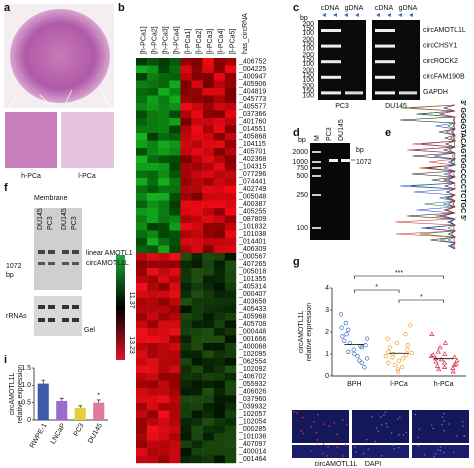 This screenshot has height=468, width=474. What do you see at coordinates (252, 407) in the screenshot?
I see `row-label: _039932` at bounding box center [252, 407].